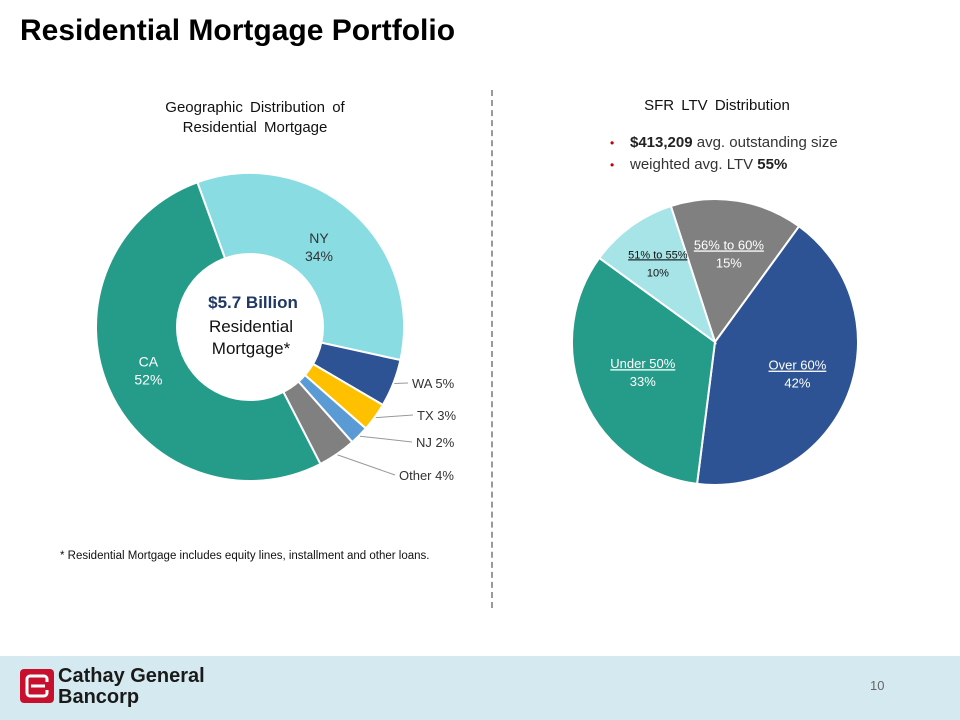  Describe the element at coordinates (729, 253) in the screenshot. I see `data-label-56-to-60: 56% to 60% 15%` at that location.